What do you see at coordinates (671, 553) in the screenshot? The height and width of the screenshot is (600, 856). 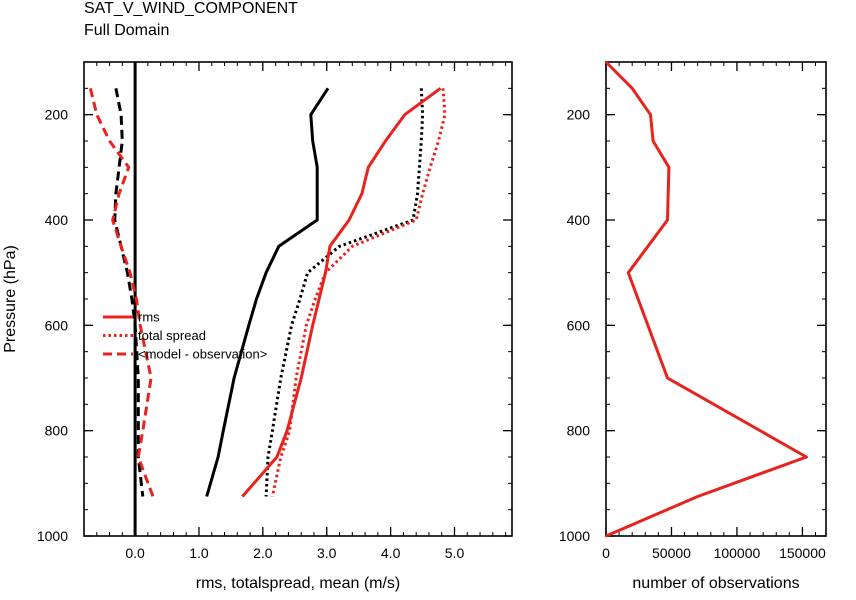 I see `x-tick-label: 50000` at bounding box center [671, 553].